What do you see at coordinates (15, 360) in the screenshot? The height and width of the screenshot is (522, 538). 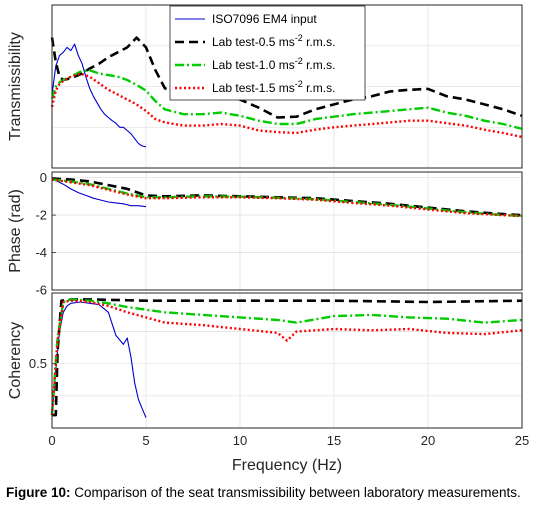 I see `y-axis-label: Coherency` at bounding box center [15, 360].